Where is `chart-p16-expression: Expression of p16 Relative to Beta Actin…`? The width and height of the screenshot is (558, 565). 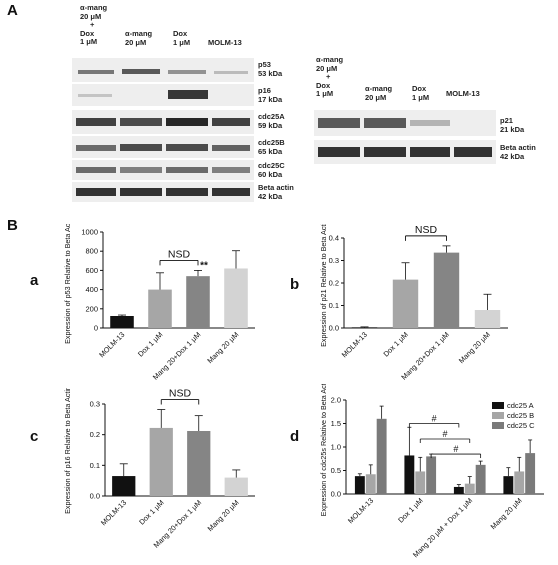 chart-p16-expression: Expression of p16 Relative to Beta Actin… is located at coordinates (159, 469).